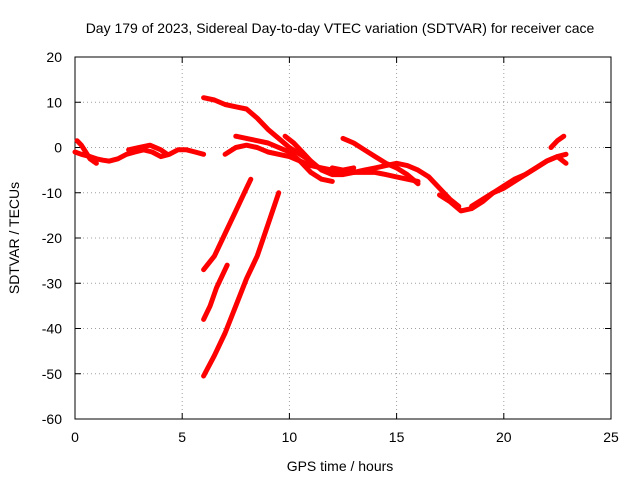 This screenshot has height=480, width=640. What do you see at coordinates (52, 329) in the screenshot?
I see `y-tick-label: -40` at bounding box center [52, 329].